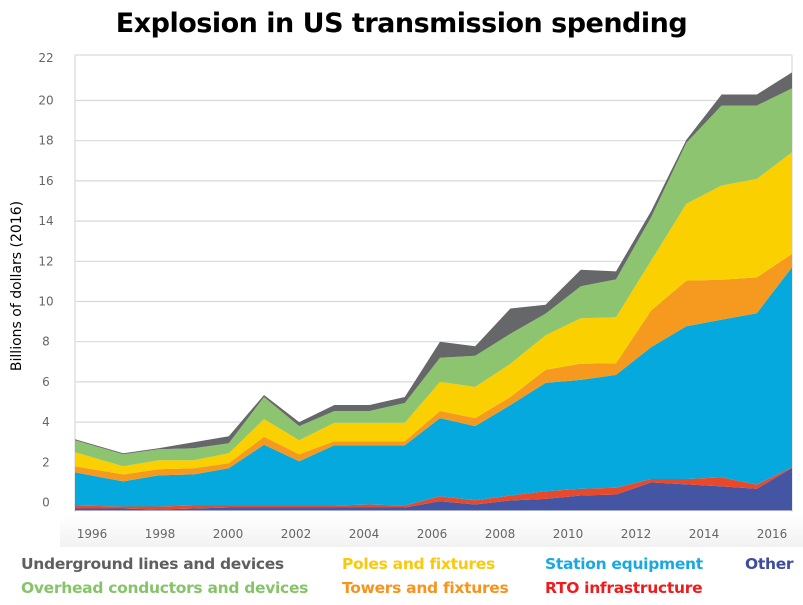 The image size is (803, 605). Describe the element at coordinates (45, 261) in the screenshot. I see `y-tick-12: 12` at that location.